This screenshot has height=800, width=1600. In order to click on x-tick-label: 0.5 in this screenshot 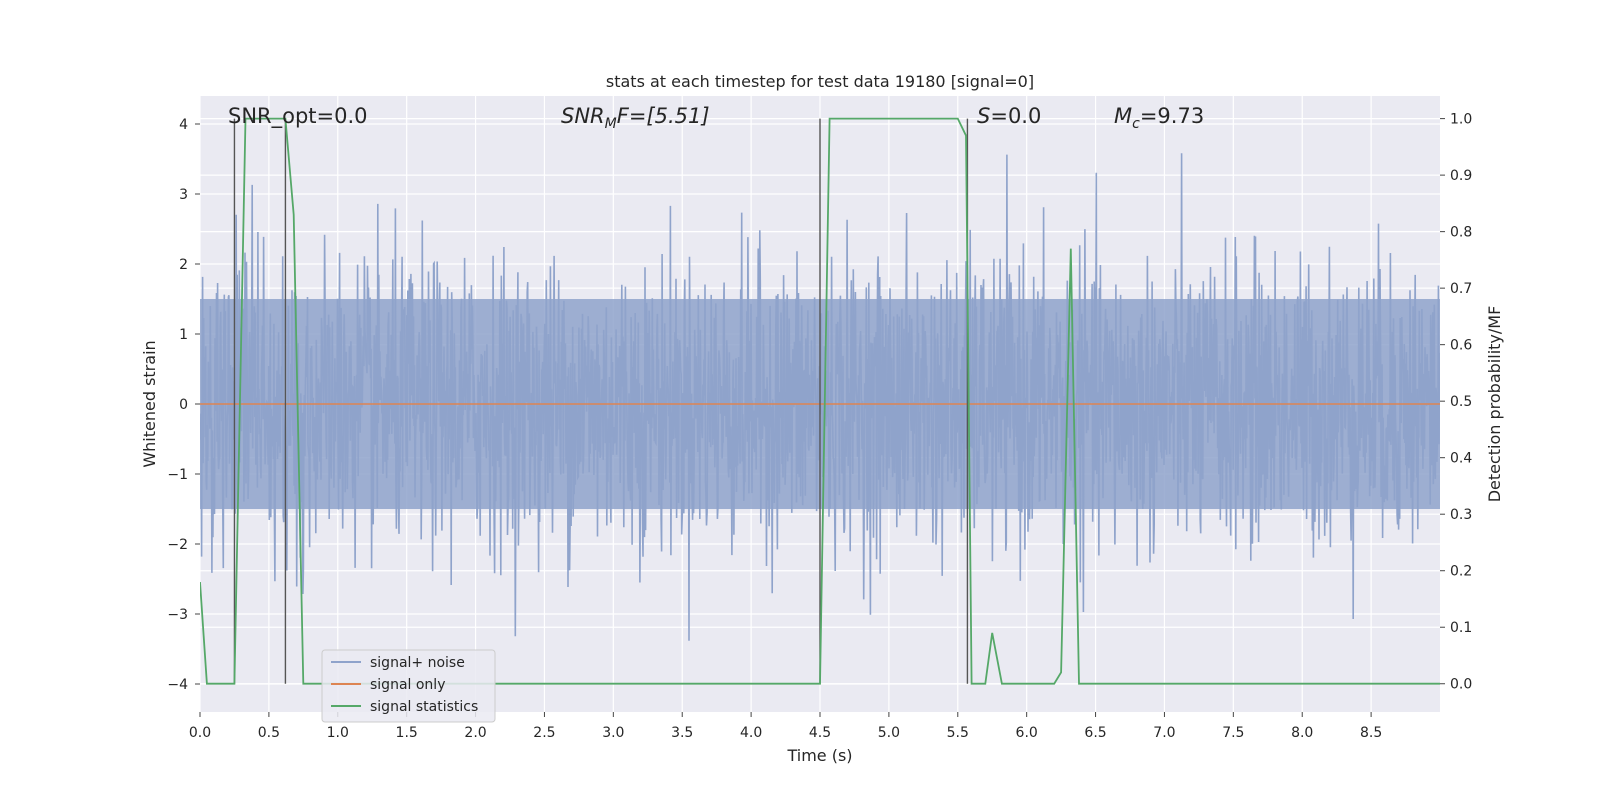, I will do `click(269, 733)`.